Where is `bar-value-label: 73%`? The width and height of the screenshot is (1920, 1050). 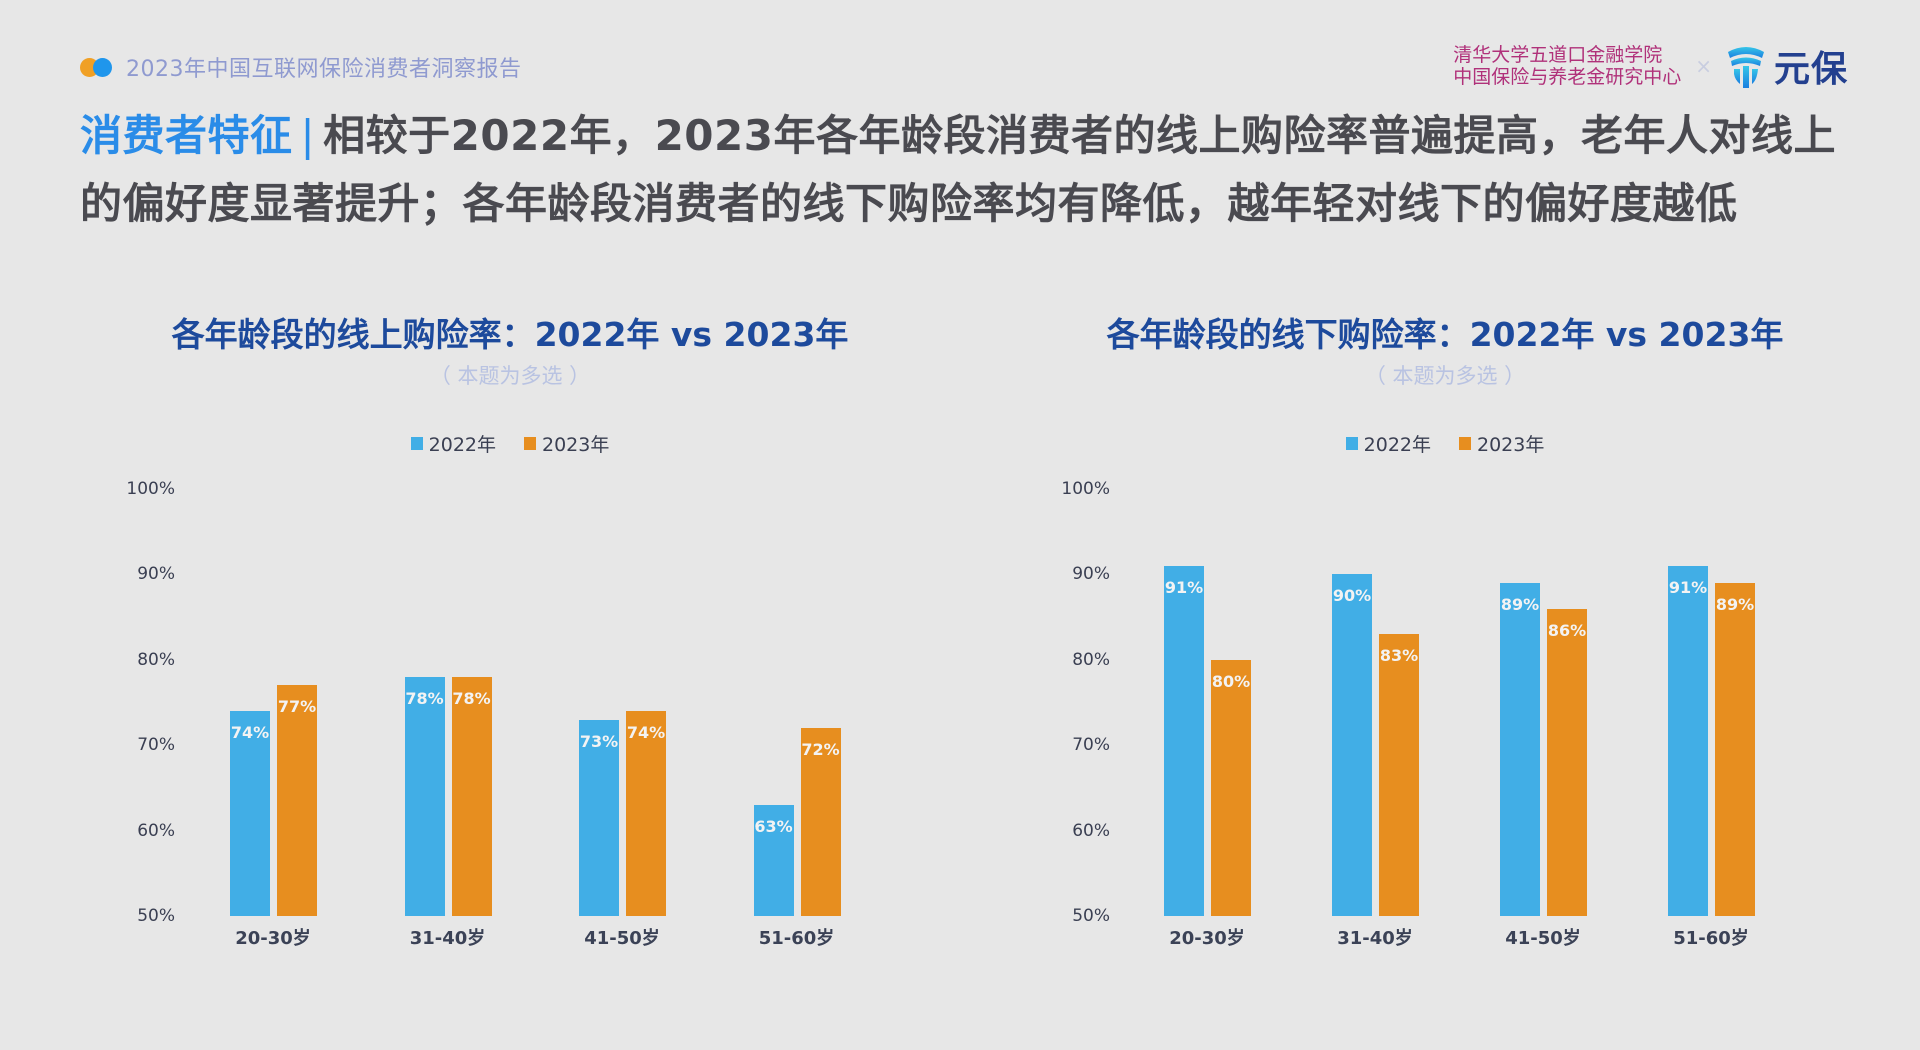 bar-value-label: 73% is located at coordinates (599, 741).